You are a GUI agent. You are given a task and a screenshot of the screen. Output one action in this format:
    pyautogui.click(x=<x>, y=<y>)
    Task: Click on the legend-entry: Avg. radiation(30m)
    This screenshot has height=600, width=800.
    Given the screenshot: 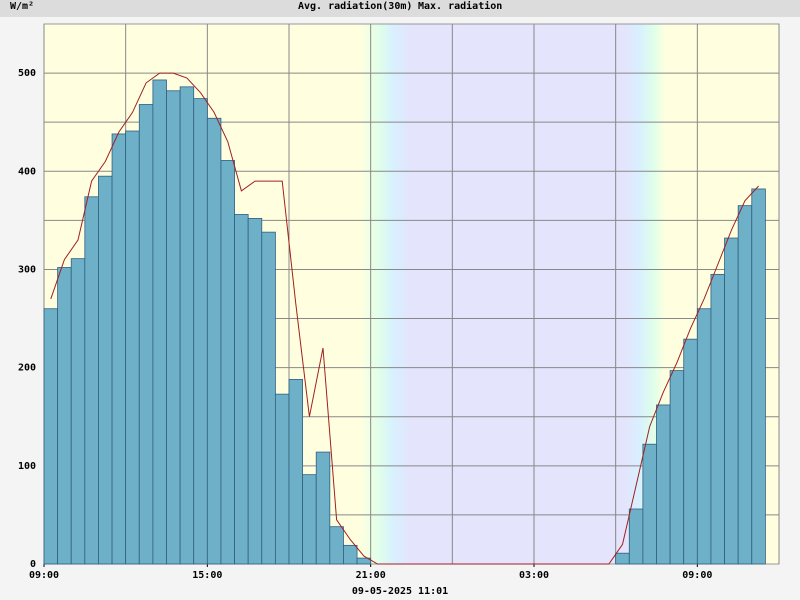 What is the action you would take?
    pyautogui.click(x=355, y=6)
    